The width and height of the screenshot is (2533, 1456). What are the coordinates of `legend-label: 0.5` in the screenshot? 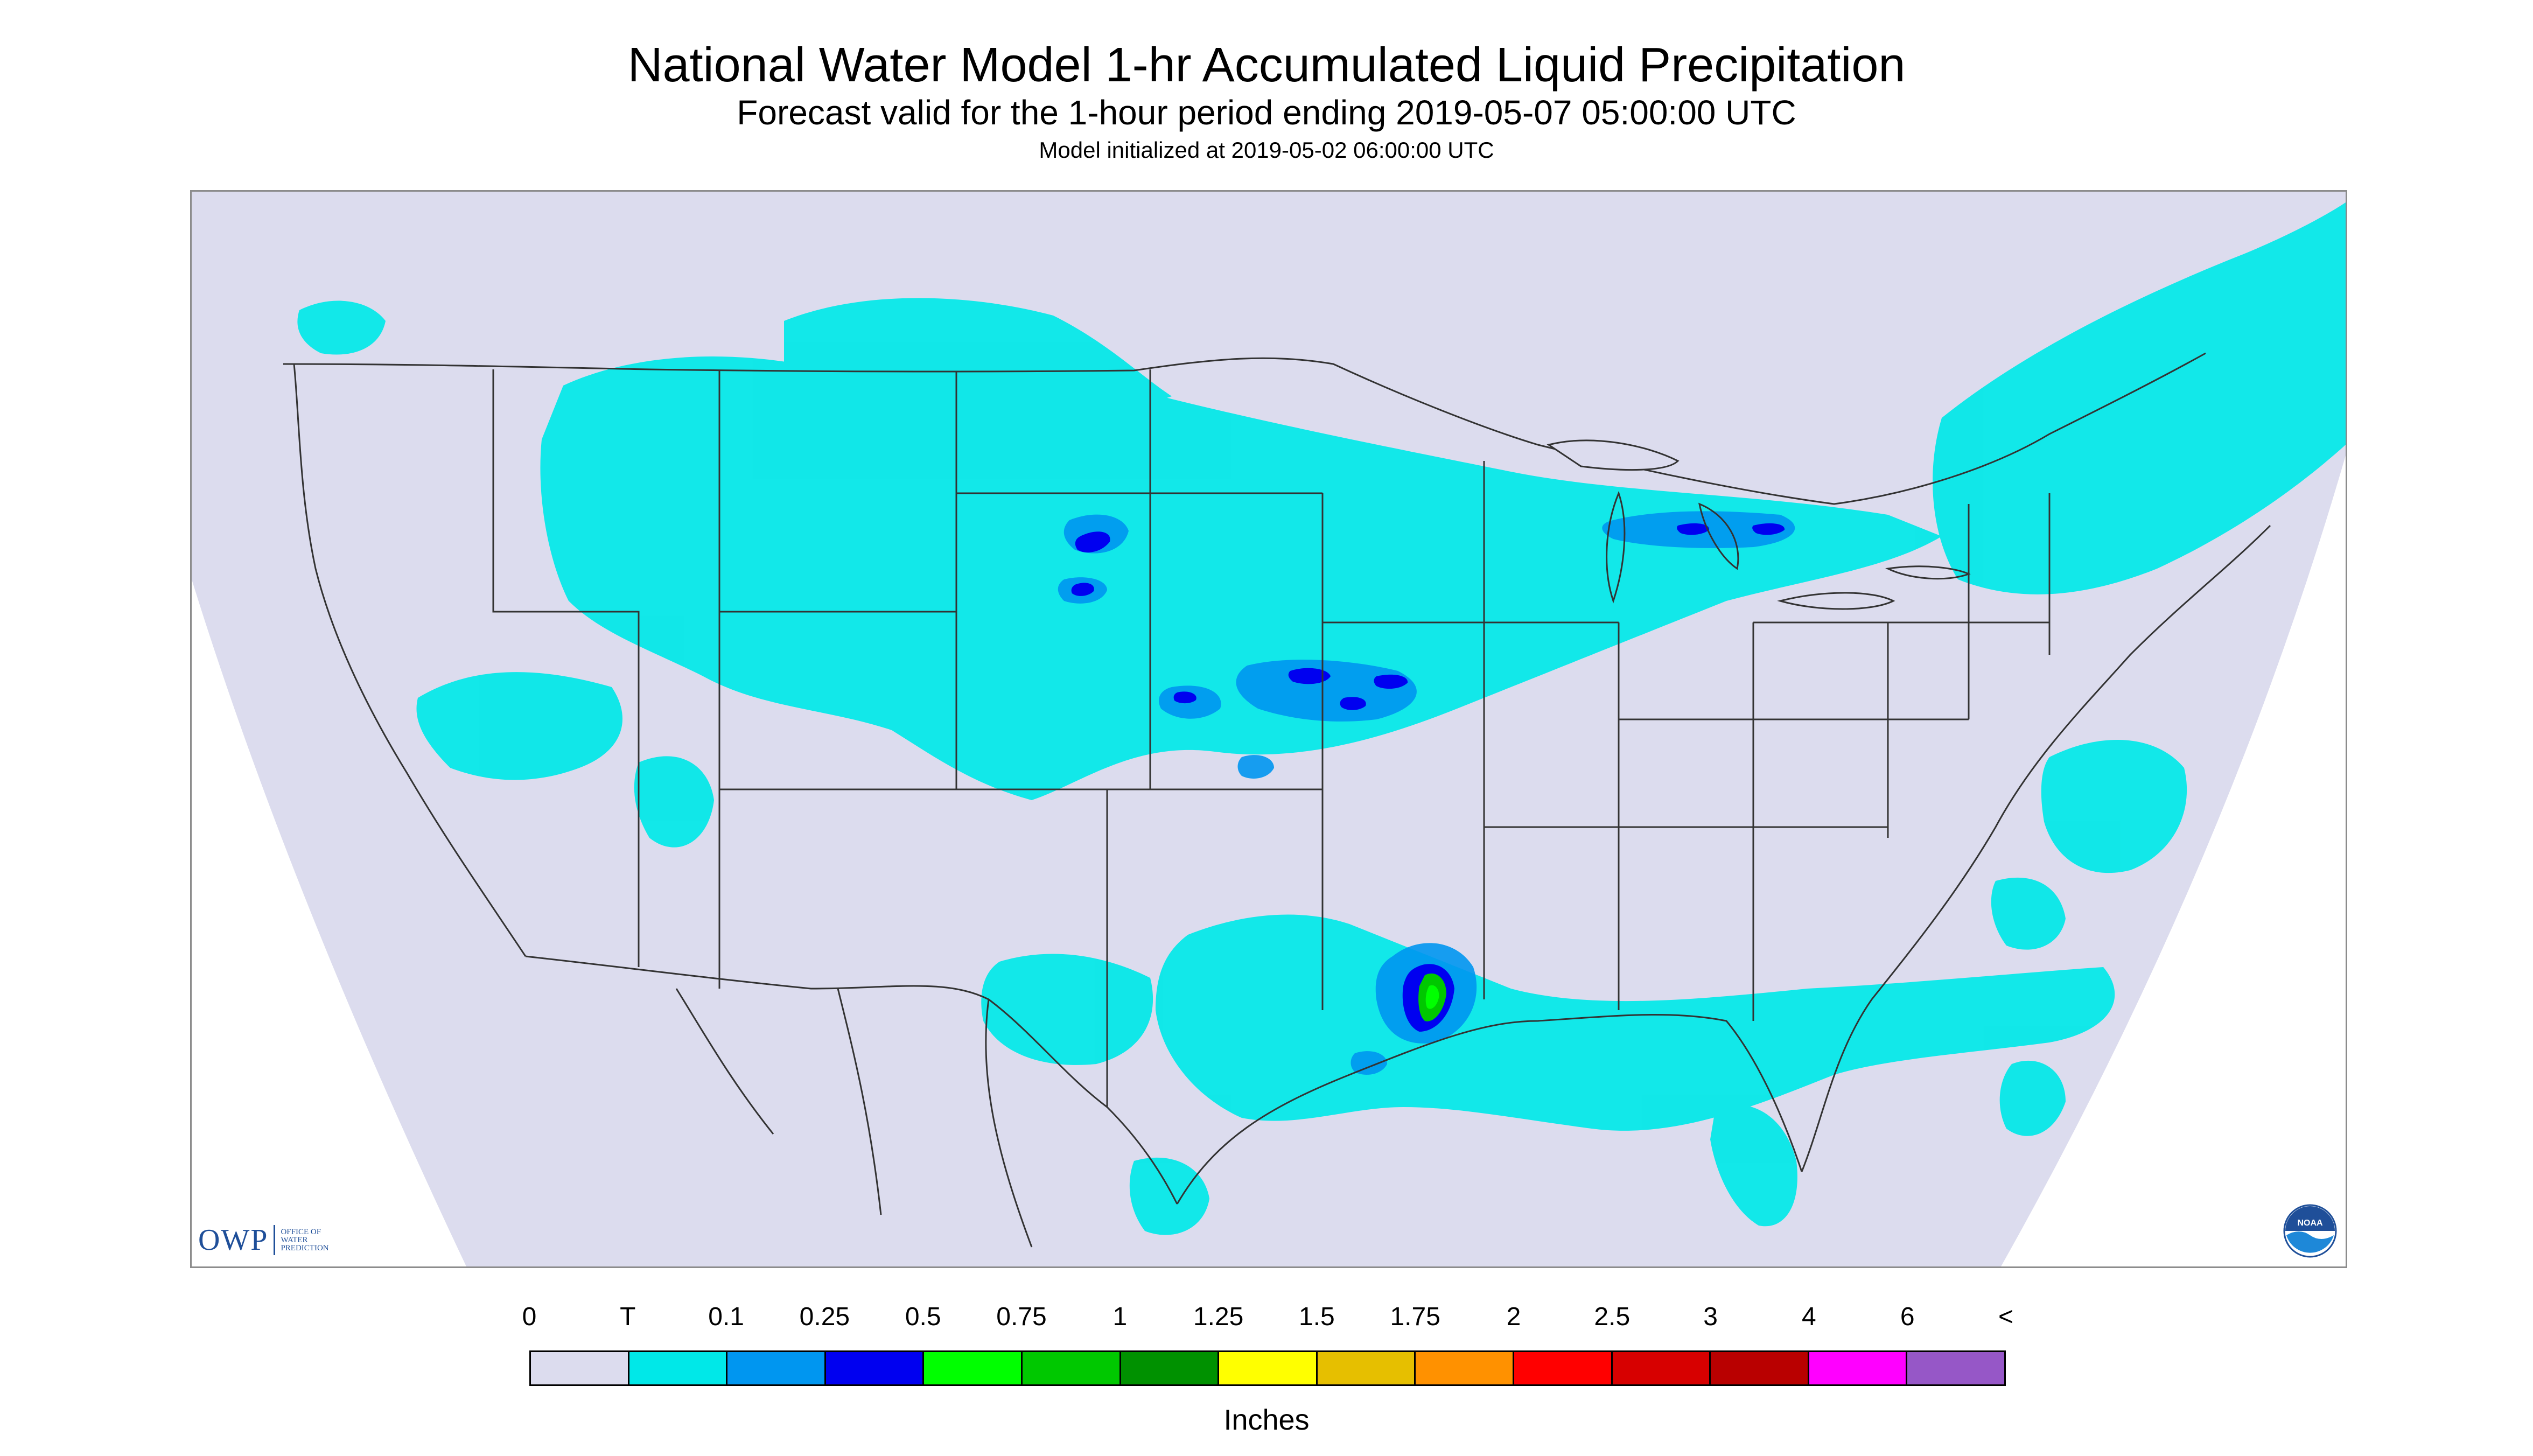 It's located at (923, 1317).